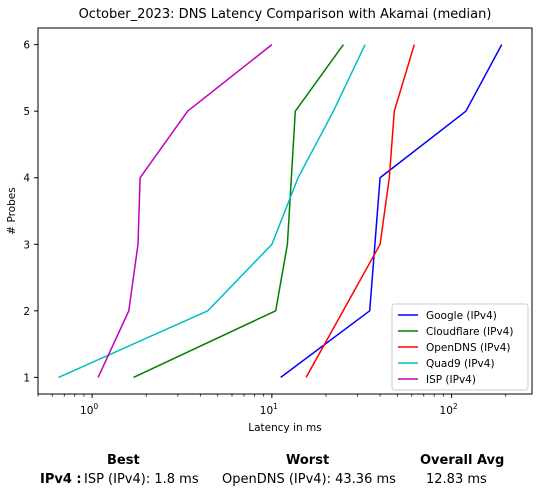 This screenshot has height=496, width=541. I want to click on stats-row-label: IPv4 :, so click(61, 479).